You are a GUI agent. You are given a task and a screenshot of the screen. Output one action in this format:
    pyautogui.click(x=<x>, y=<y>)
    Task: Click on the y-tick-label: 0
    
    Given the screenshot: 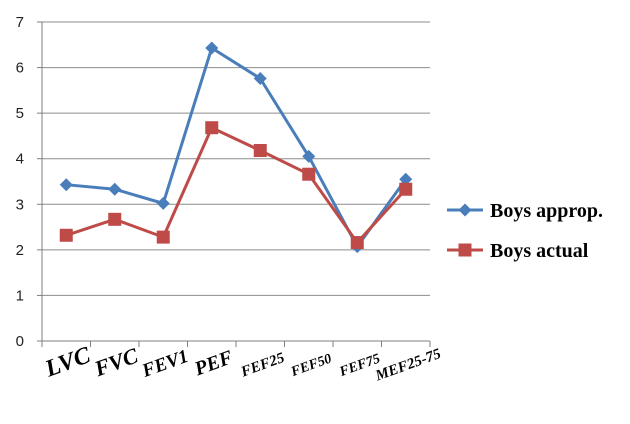 What is the action you would take?
    pyautogui.click(x=20, y=341)
    